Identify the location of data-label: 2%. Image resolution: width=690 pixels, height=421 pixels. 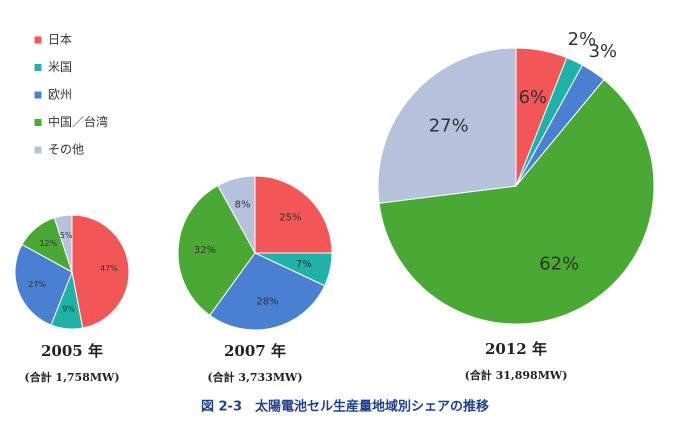
(582, 39).